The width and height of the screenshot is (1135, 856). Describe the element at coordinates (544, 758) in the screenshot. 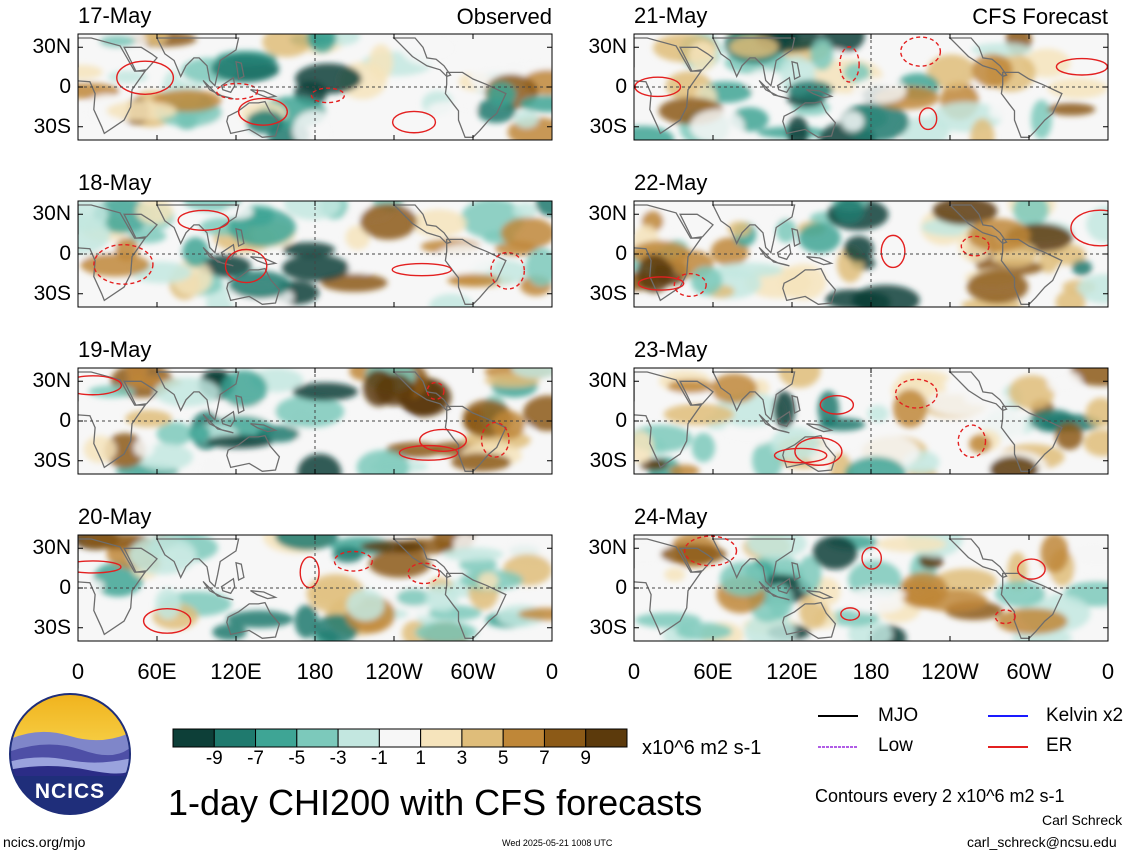

I see `colorbar-tick-label: 7` at that location.